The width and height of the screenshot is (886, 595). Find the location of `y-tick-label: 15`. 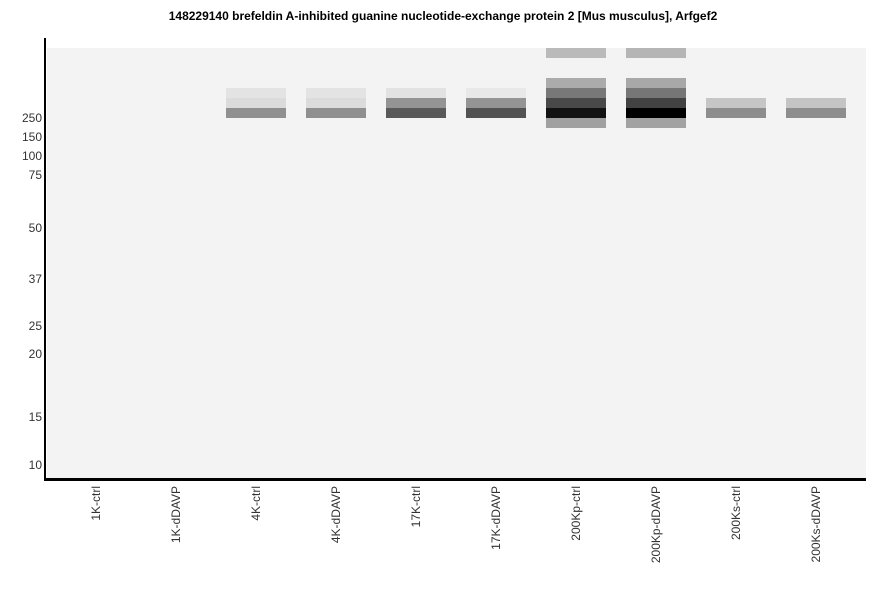

y-tick-label: 15 is located at coordinates (35, 417).